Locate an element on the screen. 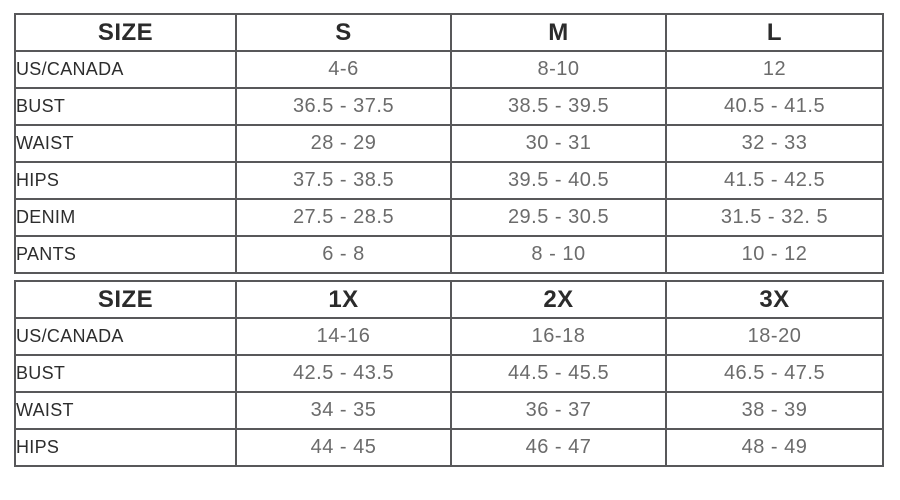 The width and height of the screenshot is (900, 500). row-label: DENIM is located at coordinates (125, 217).